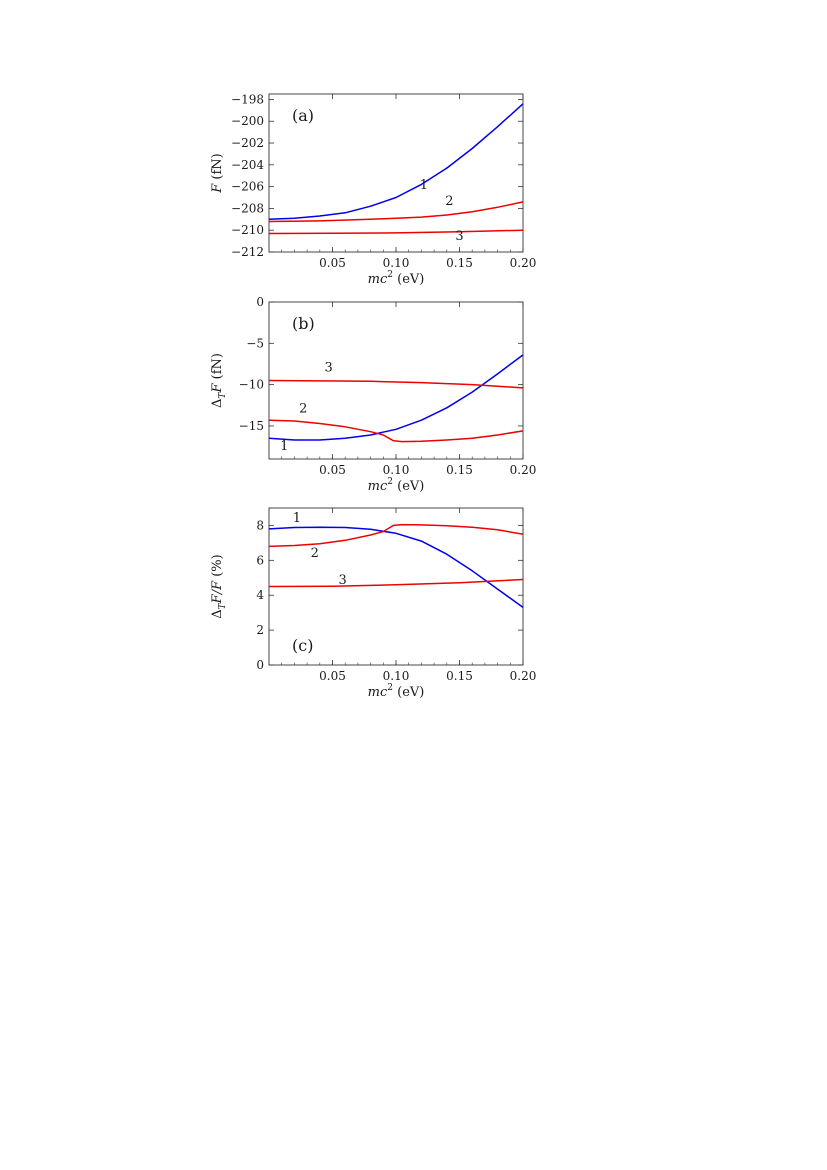 This screenshot has height=1170, width=827. Describe the element at coordinates (303, 409) in the screenshot. I see `panel-b-series-2-label: 2` at that location.